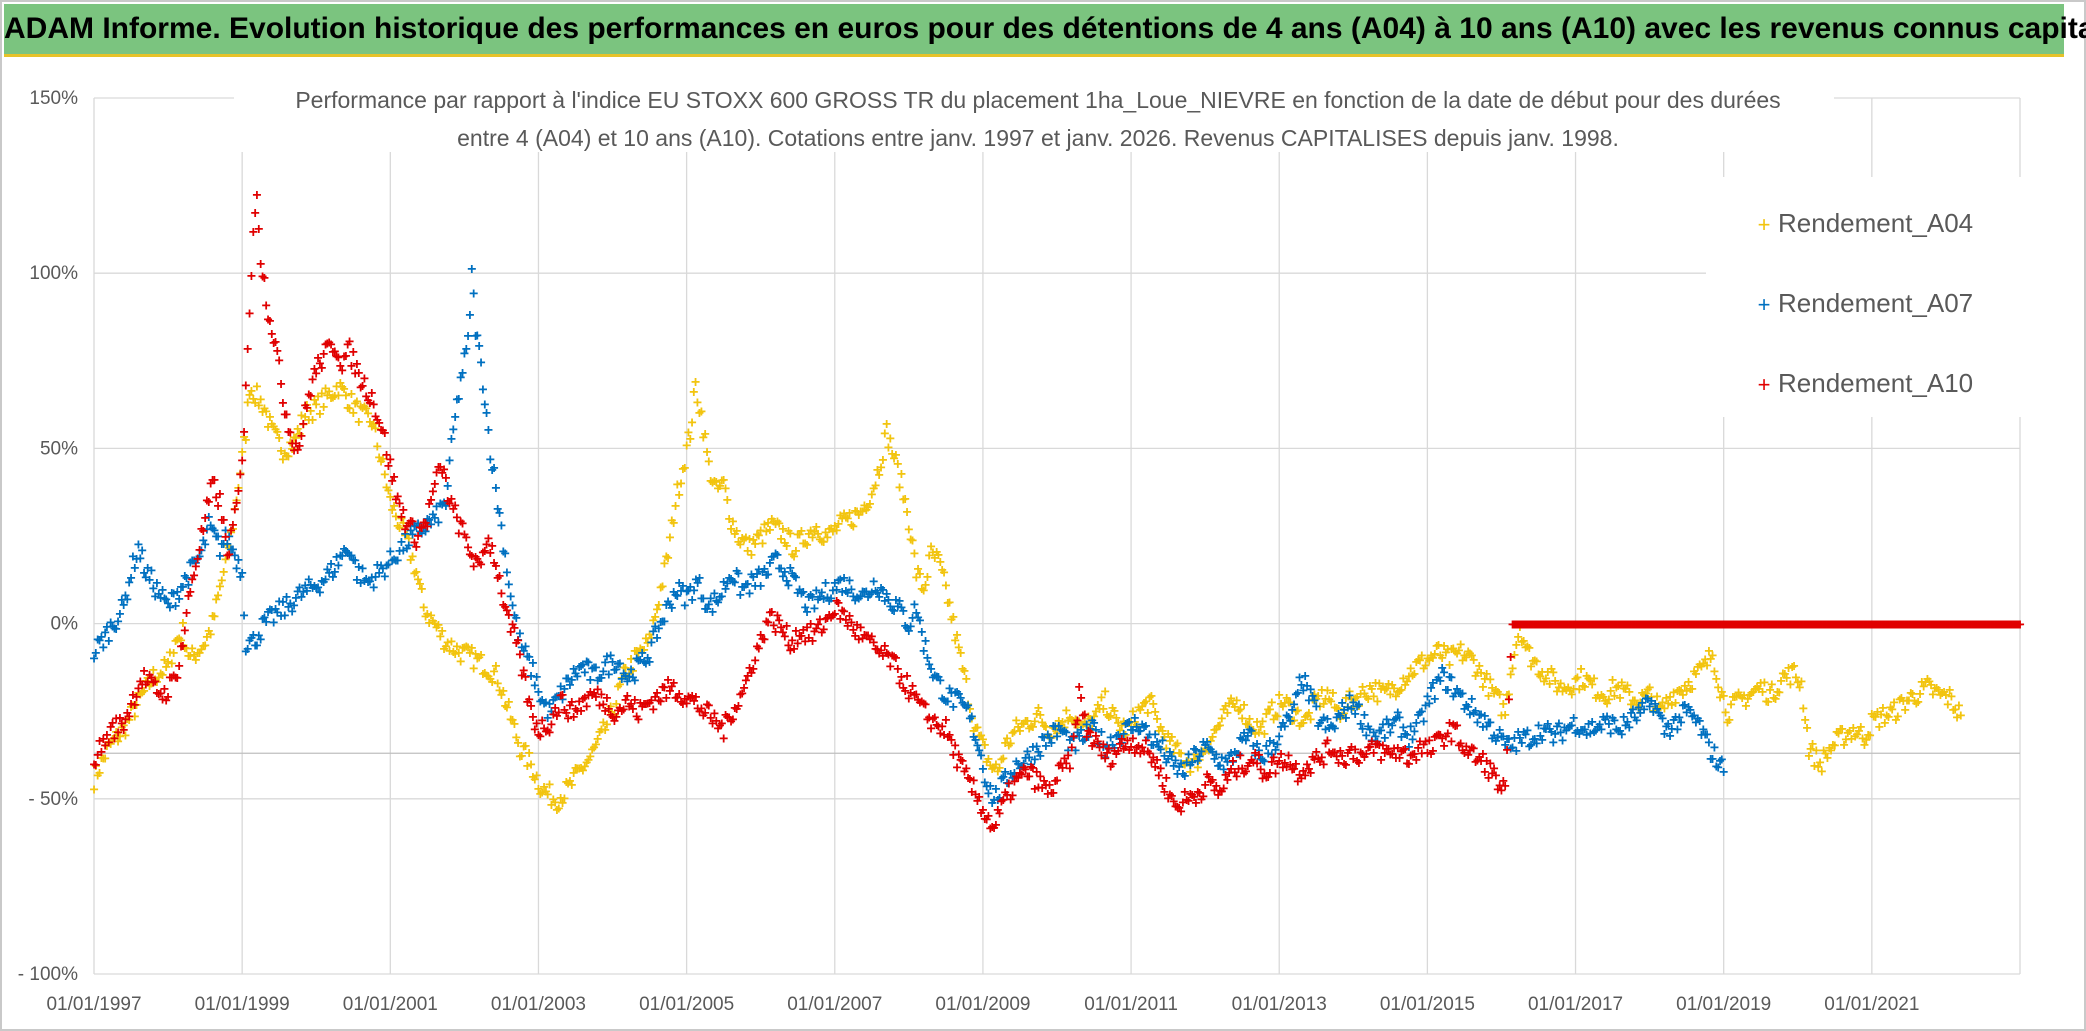 The height and width of the screenshot is (1031, 2086). I want to click on y-axis: 150% 100% 50% 0% - 50% - 100%, so click(48, 536).